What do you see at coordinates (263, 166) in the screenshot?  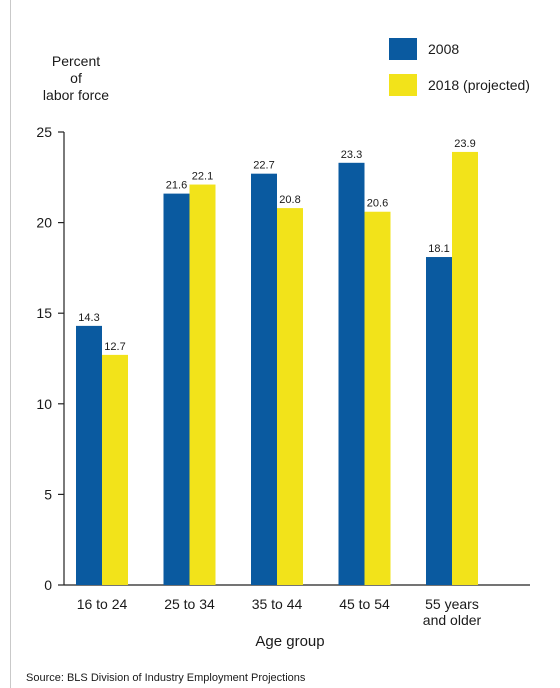 I see `bar-value-label: 22.7` at bounding box center [263, 166].